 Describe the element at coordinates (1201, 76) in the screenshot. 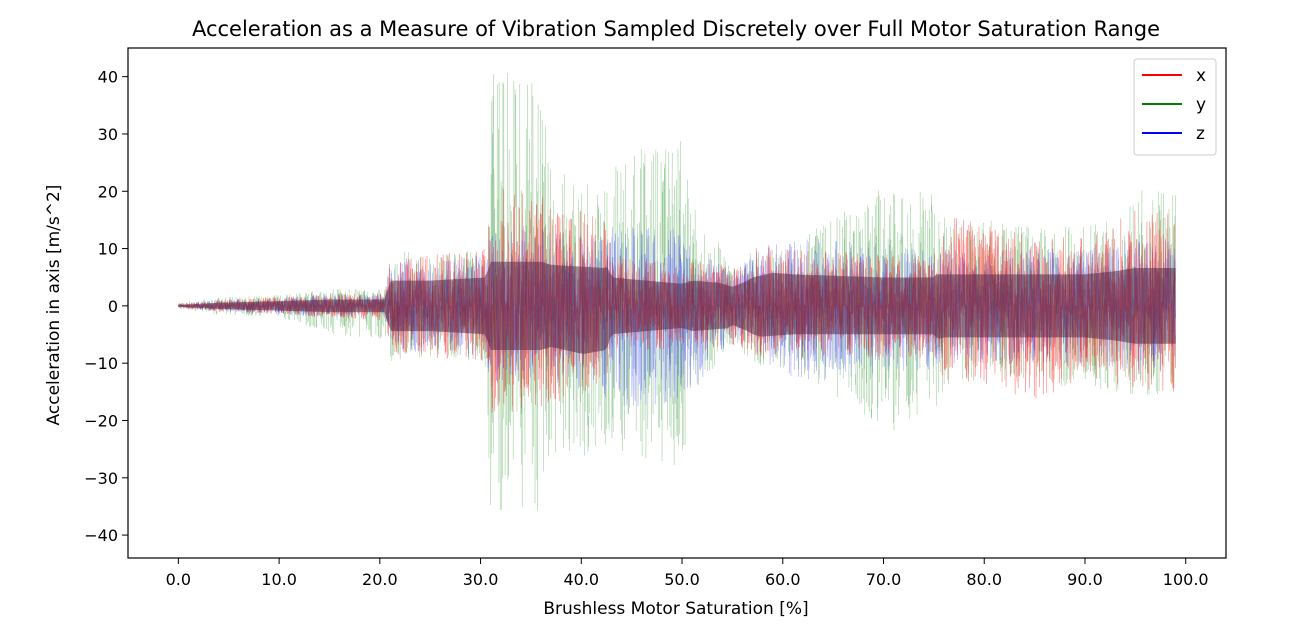

I see `legend-label-x: x` at that location.